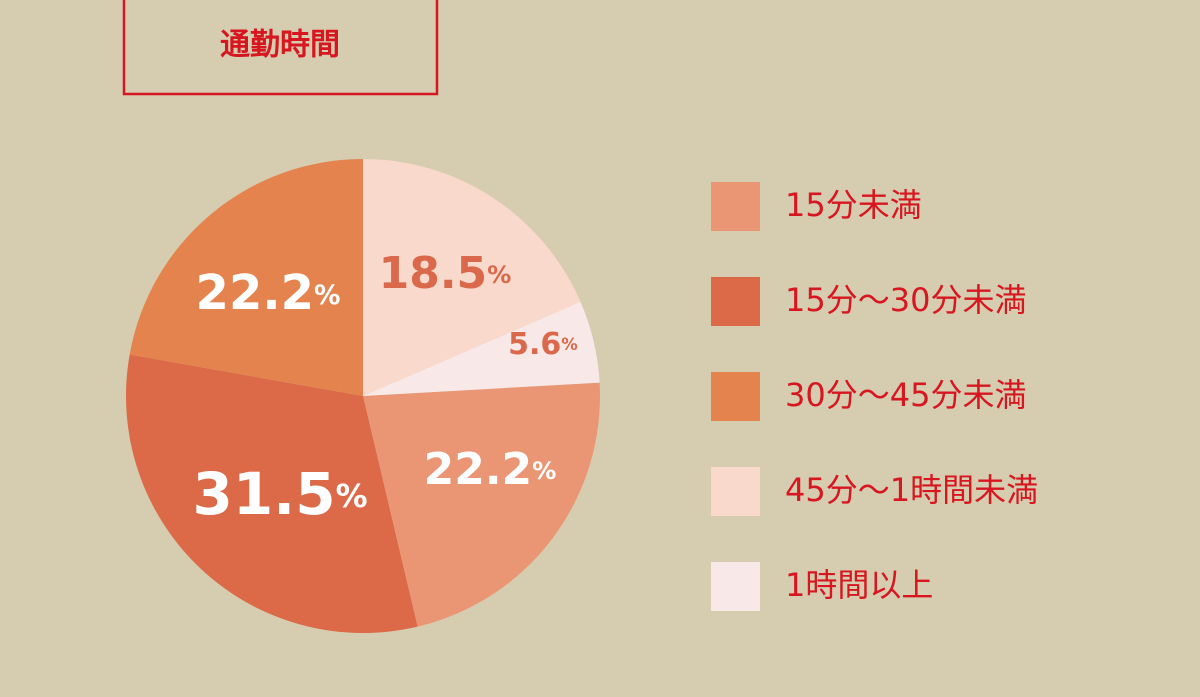 The image size is (1200, 697). What do you see at coordinates (905, 395) in the screenshot?
I see `legend-label: 30分〜45分未満` at bounding box center [905, 395].